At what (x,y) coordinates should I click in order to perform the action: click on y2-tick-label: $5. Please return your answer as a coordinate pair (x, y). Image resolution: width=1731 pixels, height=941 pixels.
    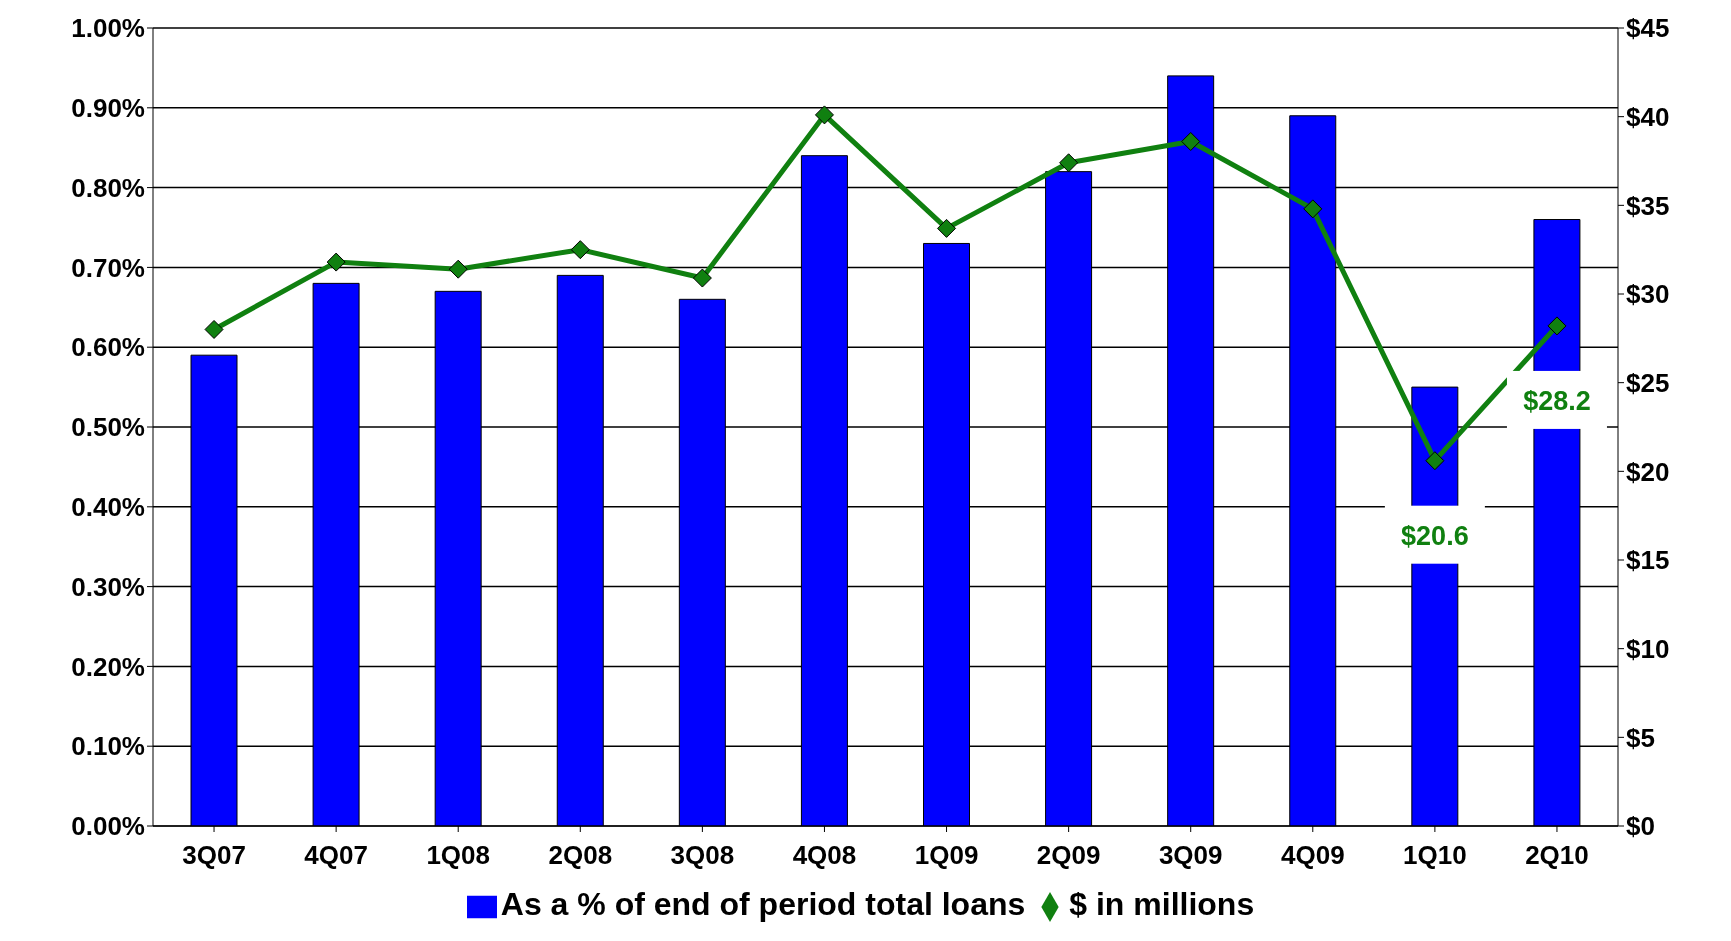
    Looking at the image, I should click on (1640, 737).